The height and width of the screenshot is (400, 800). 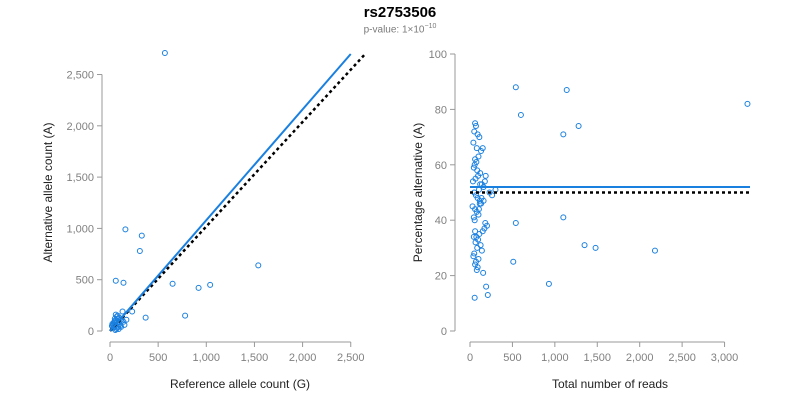 What do you see at coordinates (441, 110) in the screenshot?
I see `right-y-tick-label: 80` at bounding box center [441, 110].